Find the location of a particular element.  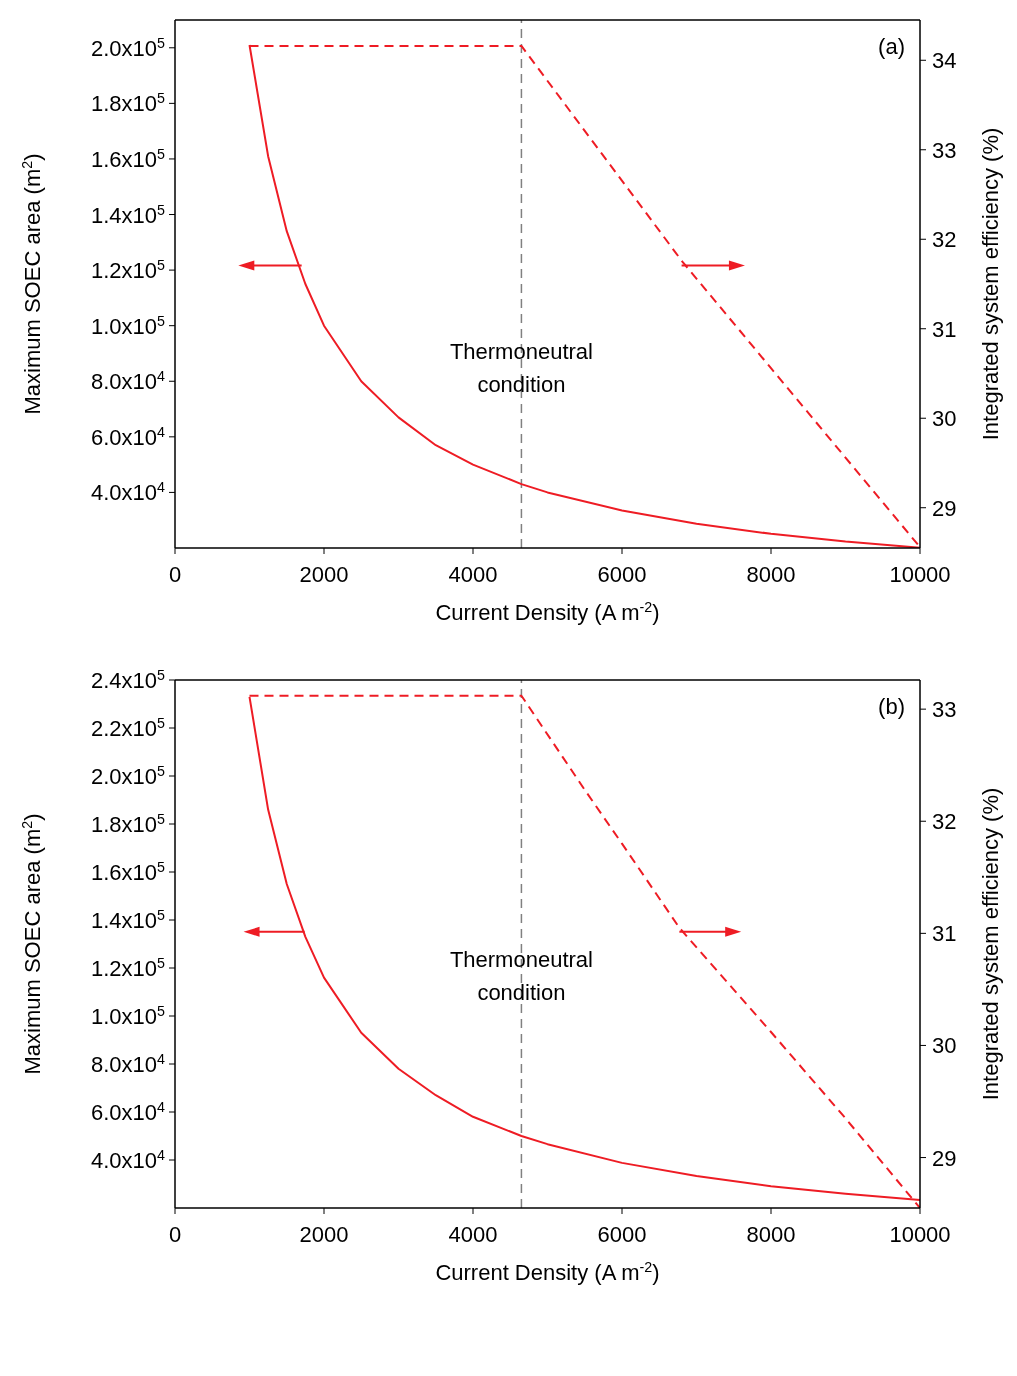

y-tick-label: 2.2x10$^{5}$ is located at coordinates (128, 728).